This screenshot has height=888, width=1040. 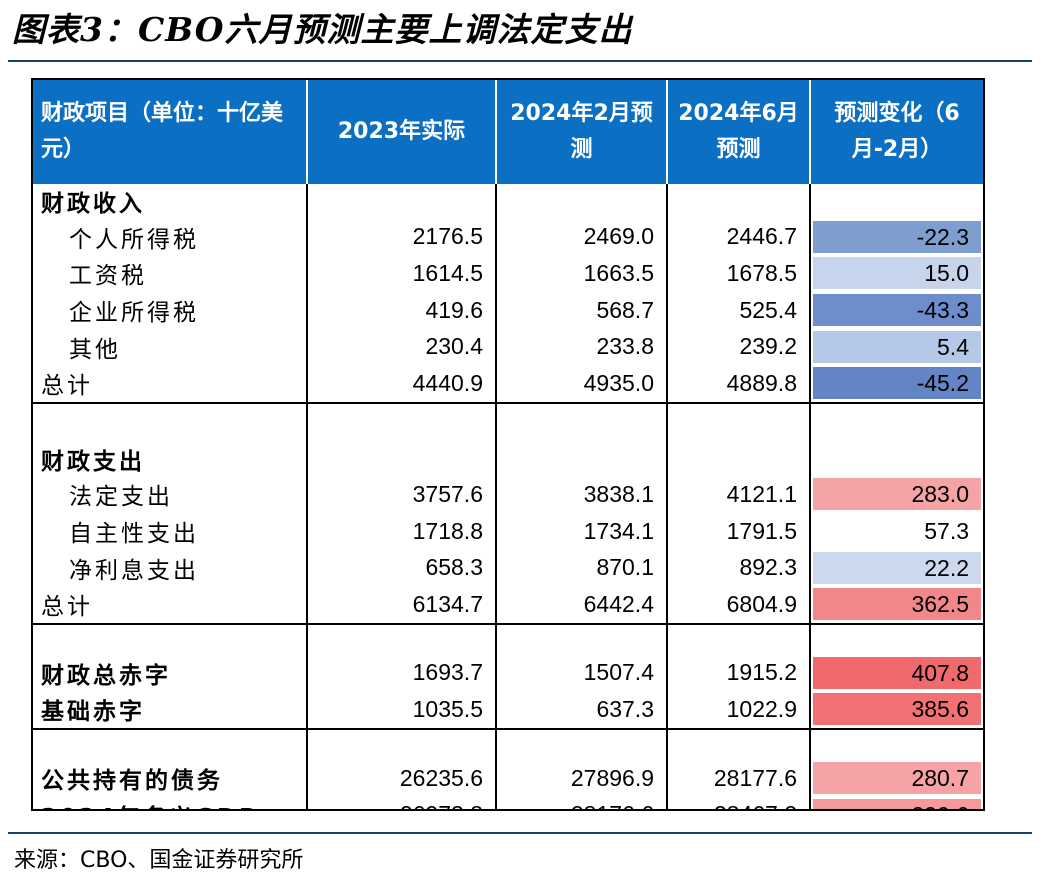 I want to click on actual-2023-cell: 658.3, so click(x=401, y=567).